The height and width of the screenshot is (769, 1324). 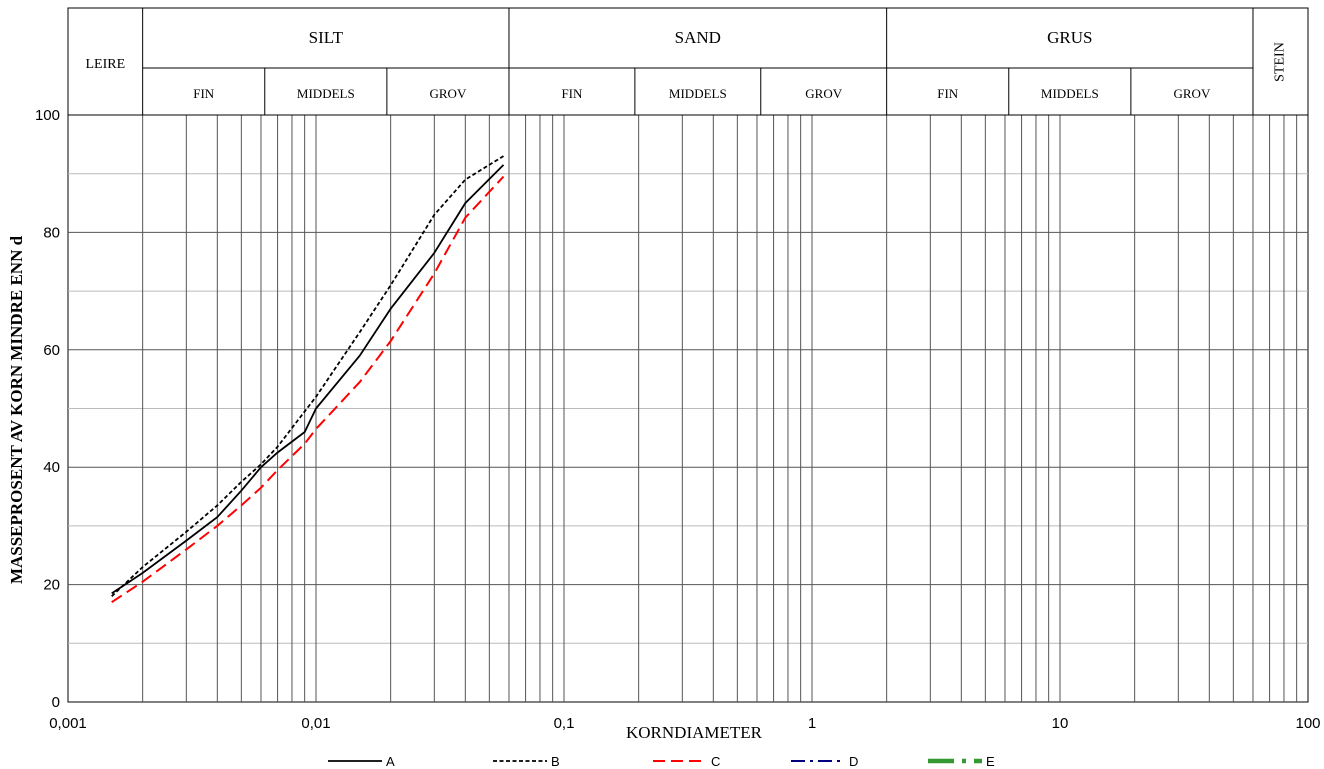 What do you see at coordinates (812, 723) in the screenshot?
I see `x-tick-label: 1` at bounding box center [812, 723].